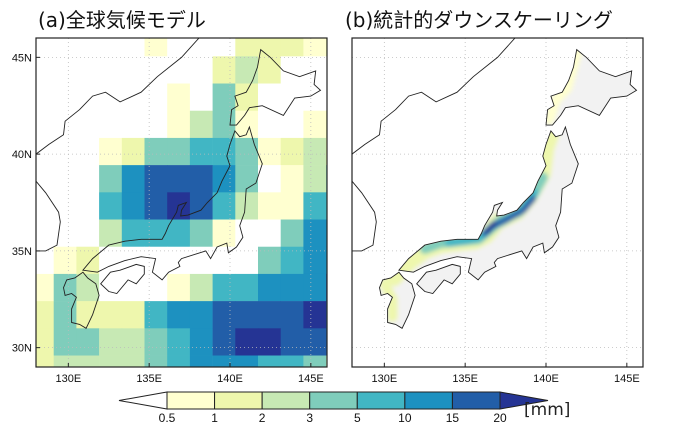 The height and width of the screenshot is (435, 680). Describe the element at coordinates (364, 216) in the screenshot. I see `korea-coastline` at that location.